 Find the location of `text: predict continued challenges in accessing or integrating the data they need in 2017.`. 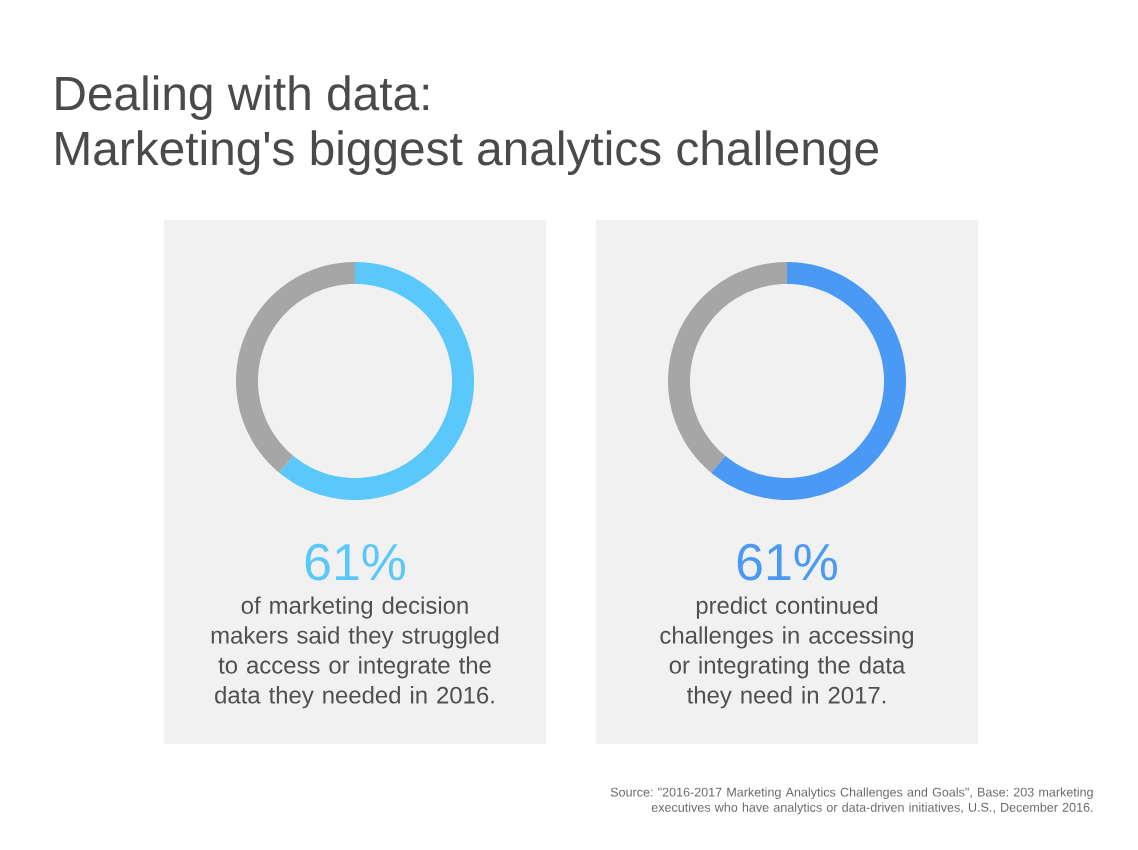

text: predict continued challenges in accessing or integrating the data they need in 2017. is located at coordinates (786, 652).